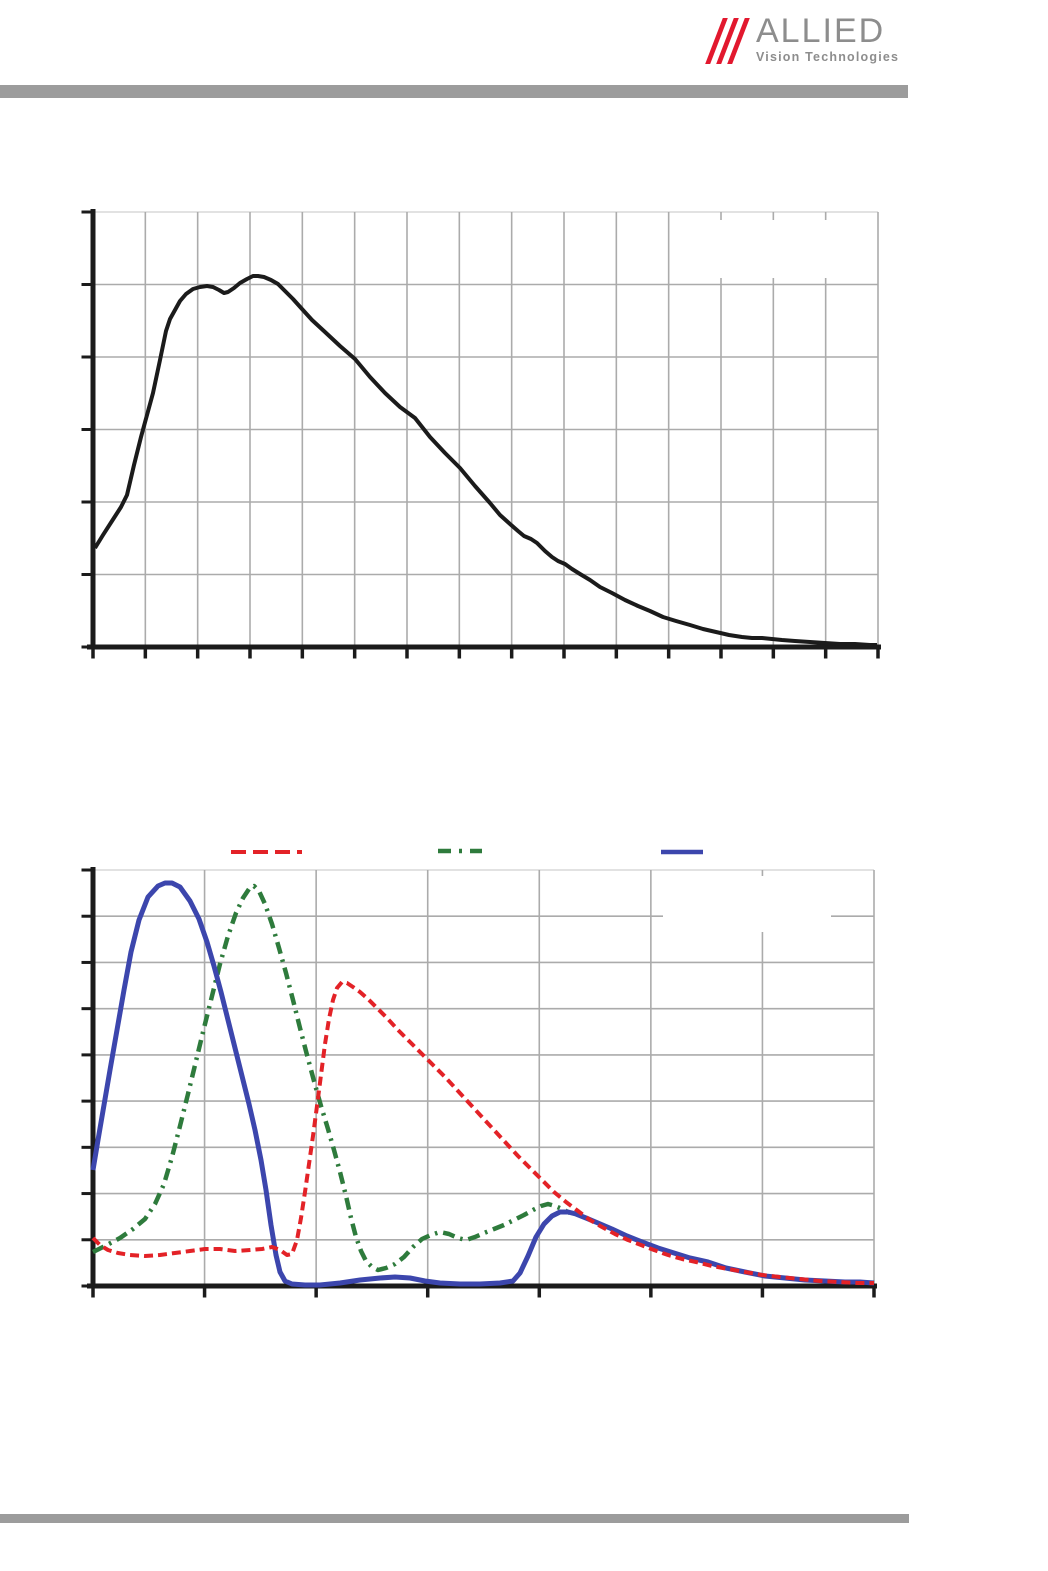  I want to click on bottom-divider-bar, so click(454, 1518).